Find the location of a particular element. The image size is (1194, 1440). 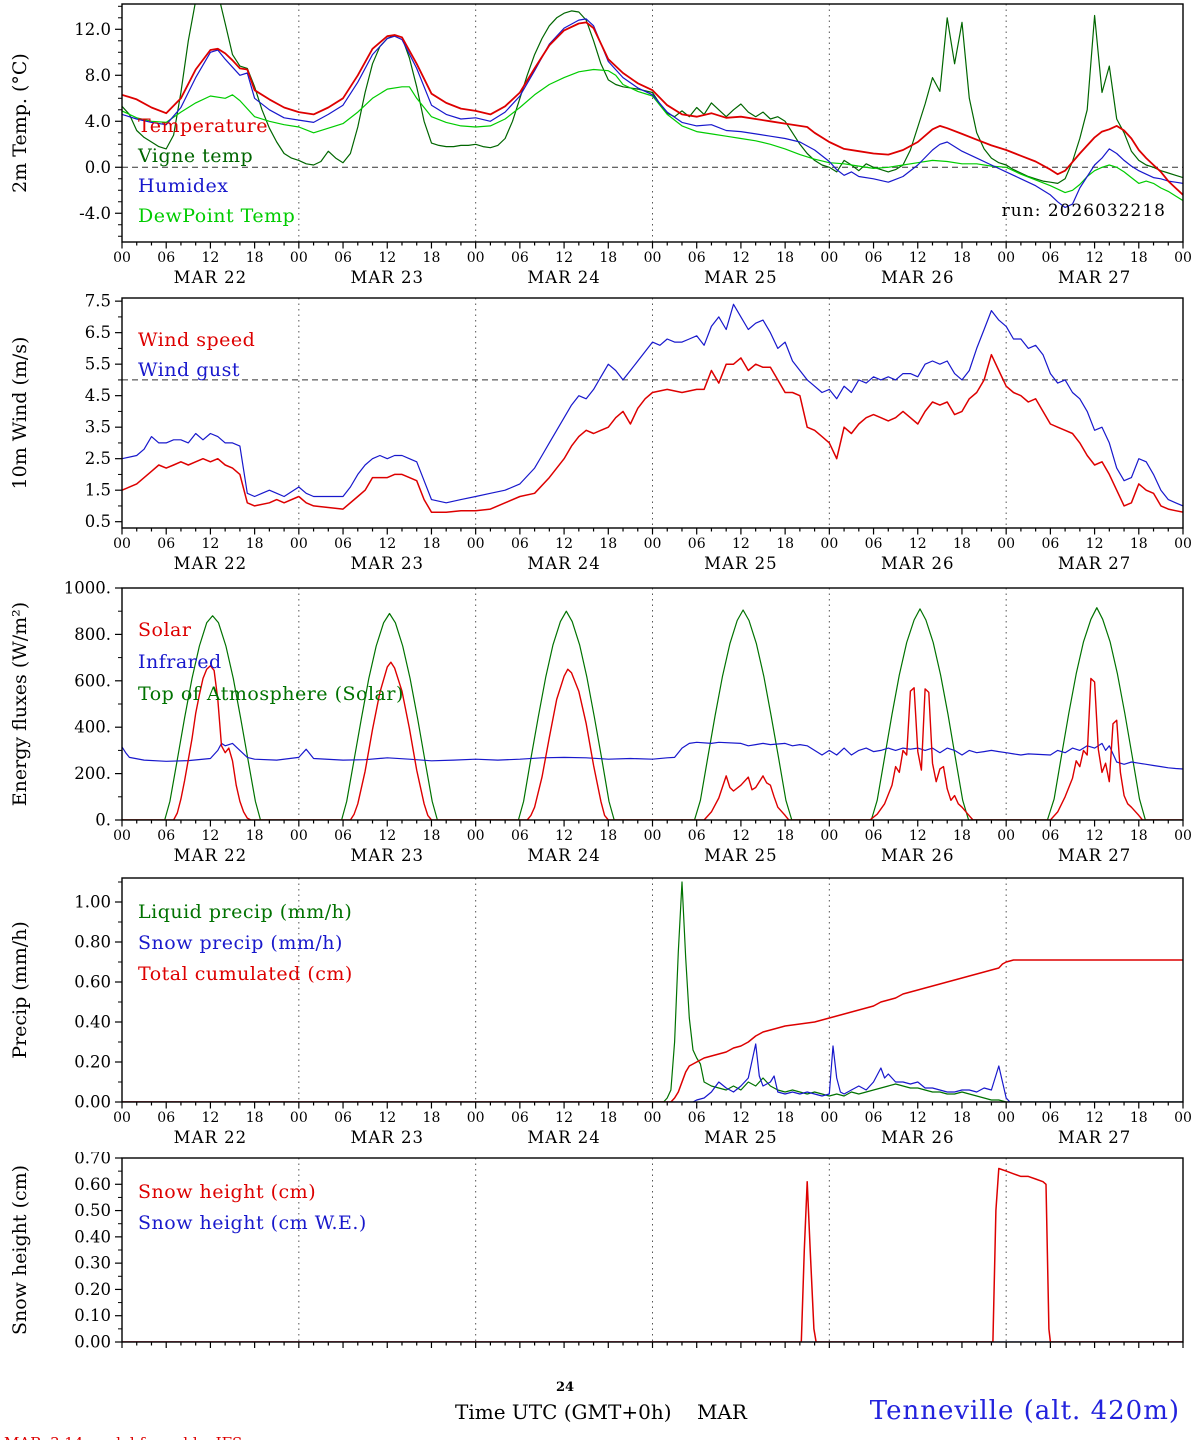

y-tick-label: 3.5 is located at coordinates (98, 427).